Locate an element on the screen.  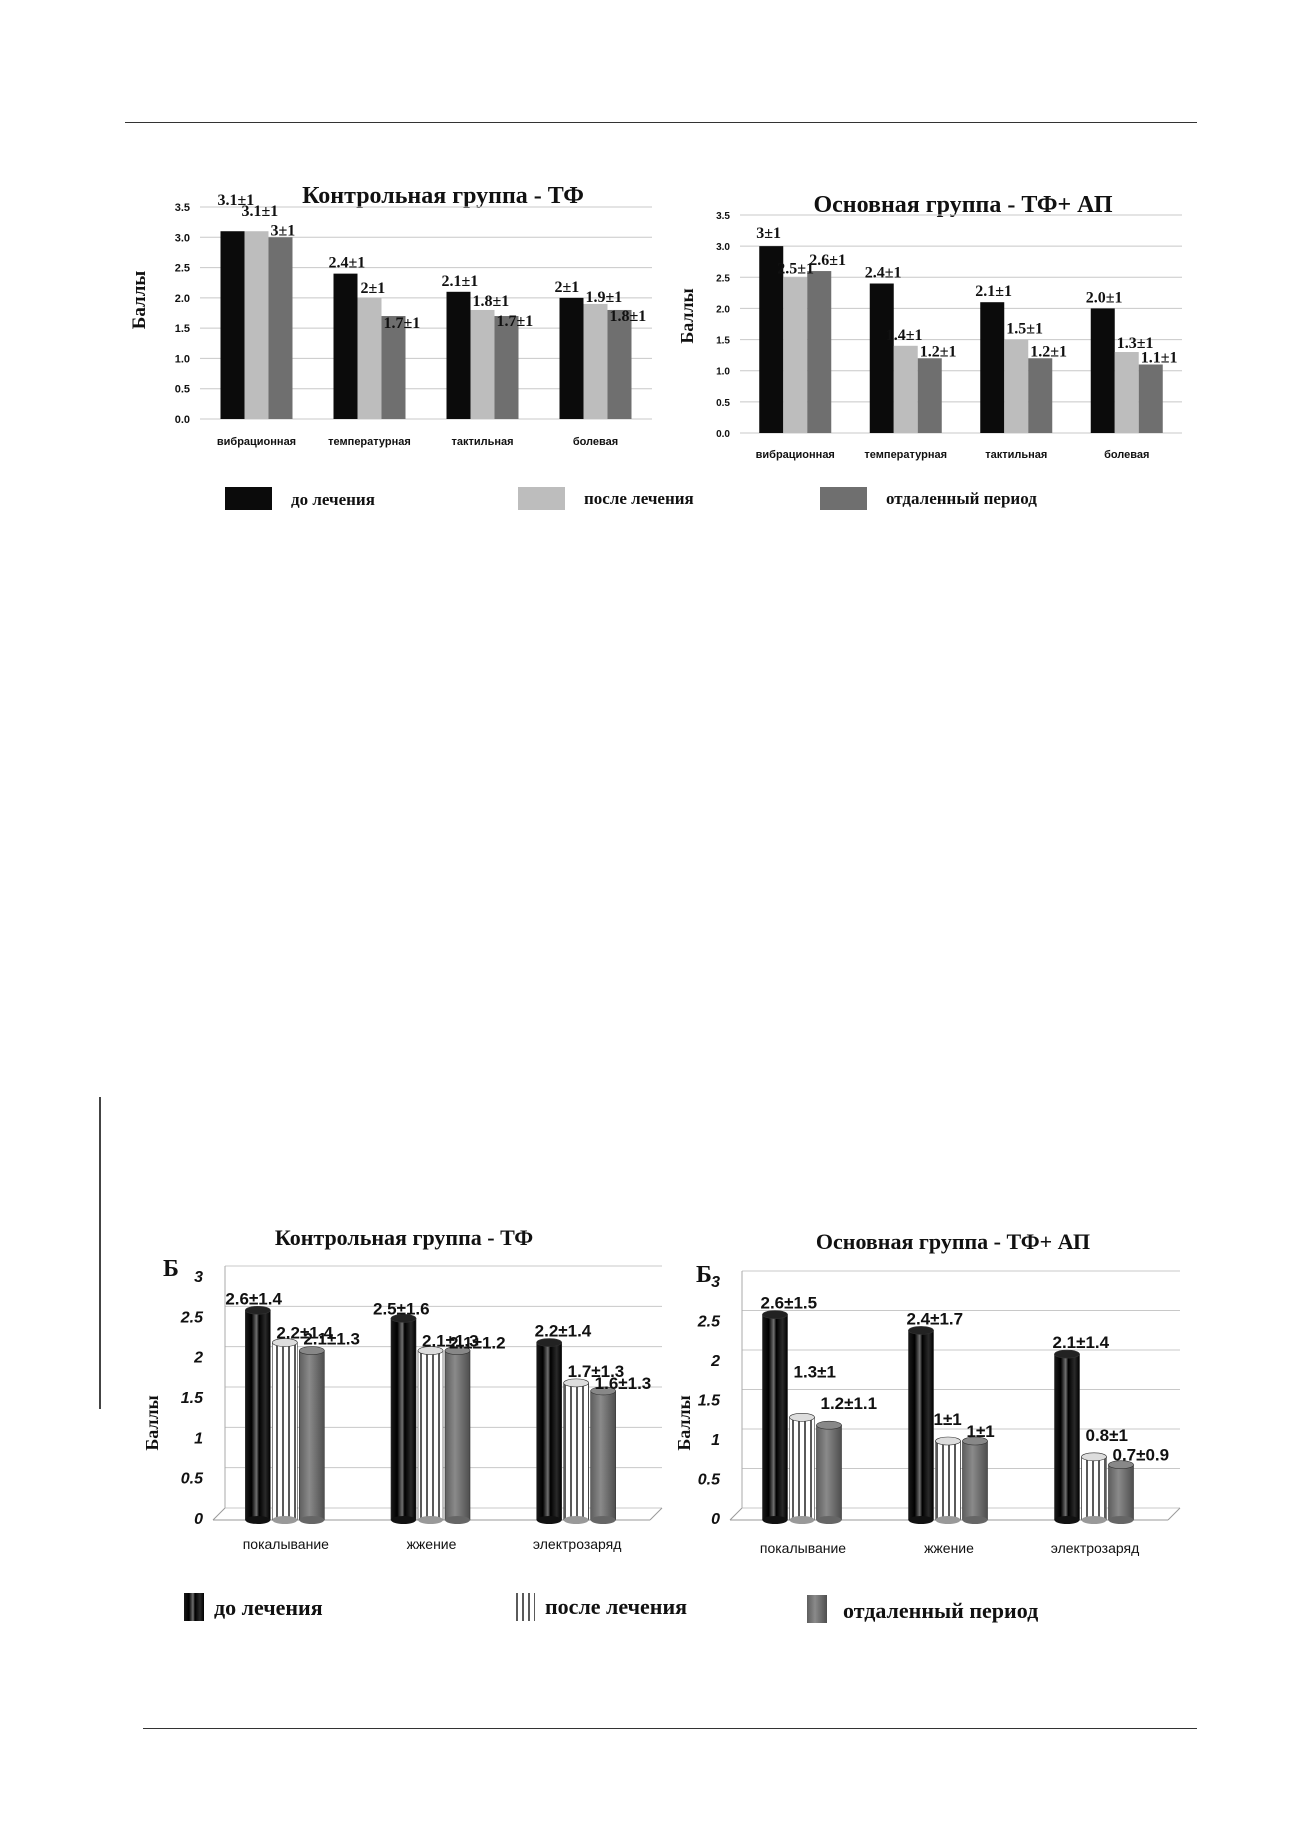
data-label: 1.2±1 is located at coordinates (938, 351).